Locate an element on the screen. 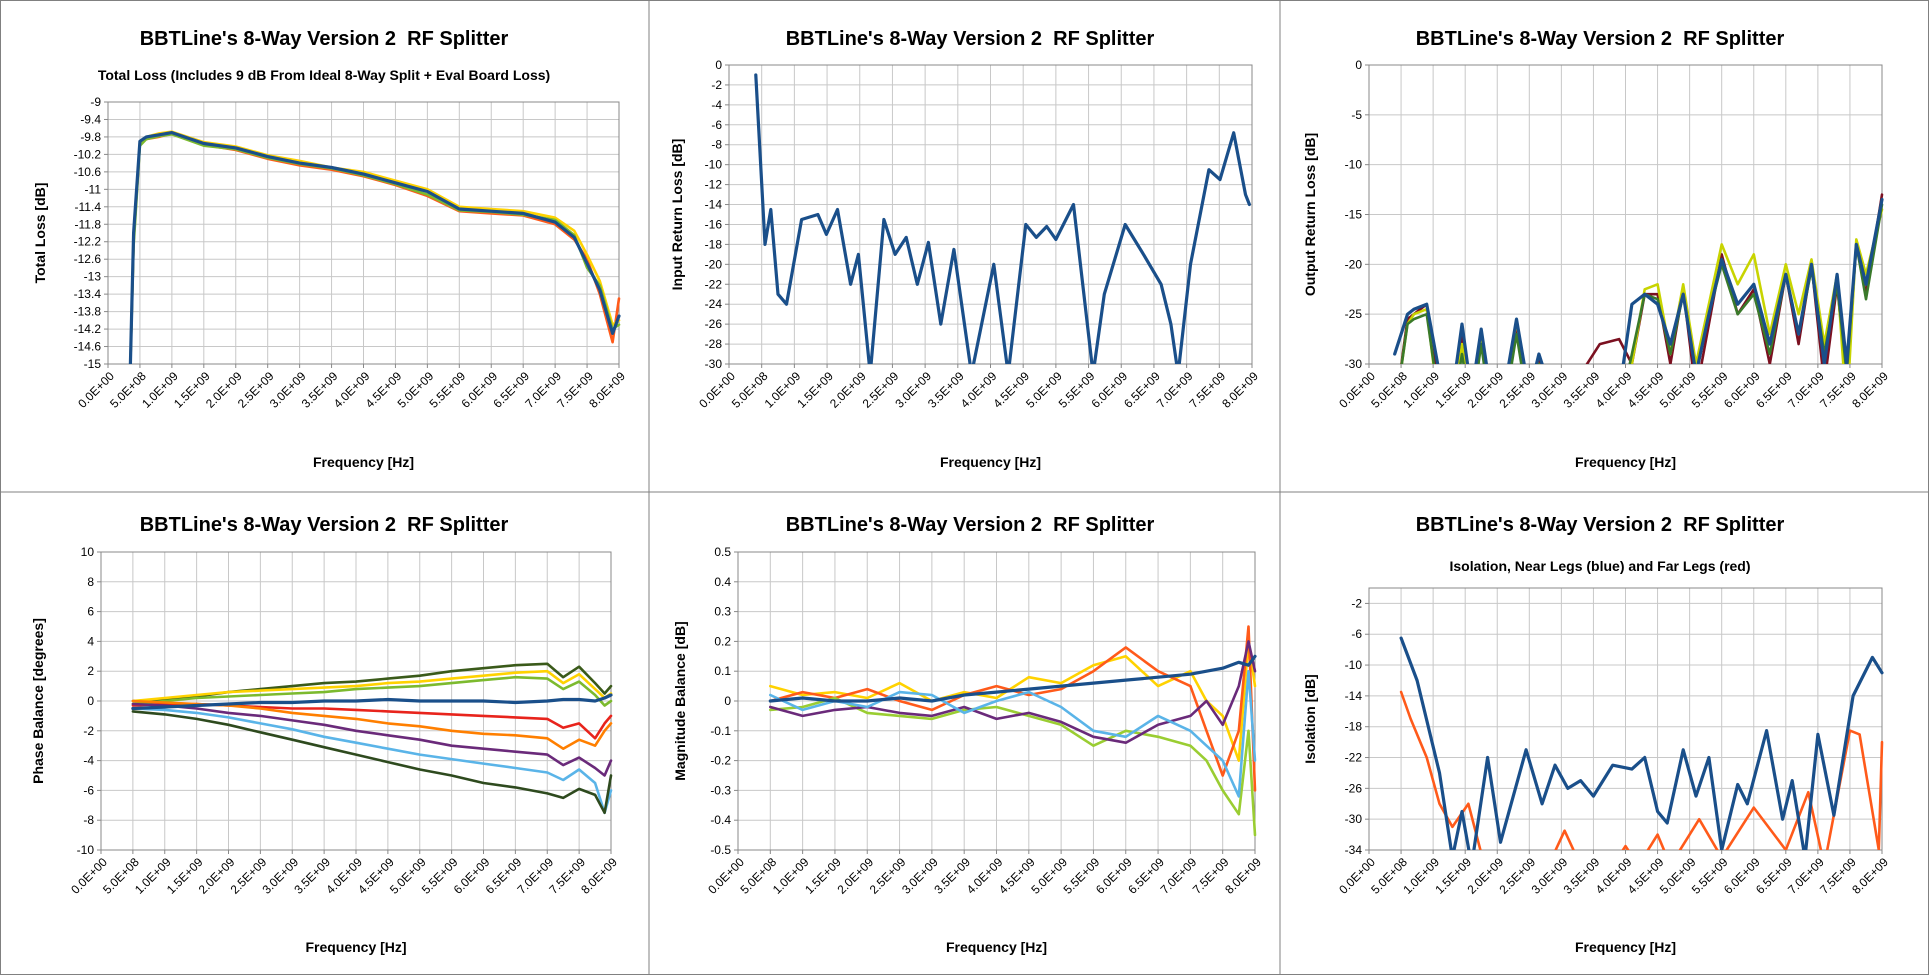  y-tick-label: -0.4 is located at coordinates (720, 820).